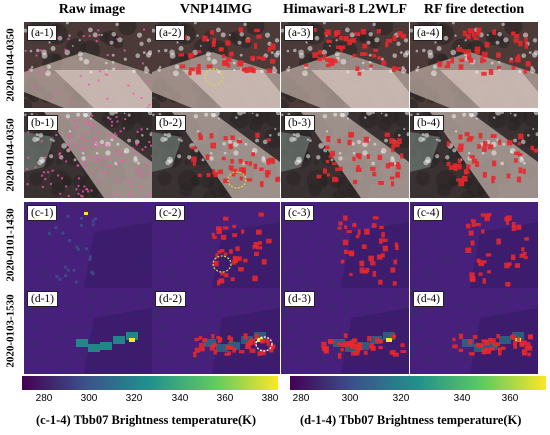 The height and width of the screenshot is (435, 550). What do you see at coordinates (216, 65) in the screenshot?
I see `panel-a-2: (a-2)` at bounding box center [216, 65].